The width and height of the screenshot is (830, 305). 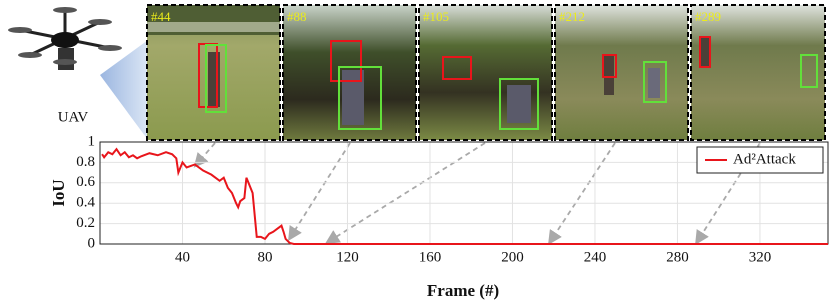 I want to click on y-tick-label: 1, so click(x=92, y=141).